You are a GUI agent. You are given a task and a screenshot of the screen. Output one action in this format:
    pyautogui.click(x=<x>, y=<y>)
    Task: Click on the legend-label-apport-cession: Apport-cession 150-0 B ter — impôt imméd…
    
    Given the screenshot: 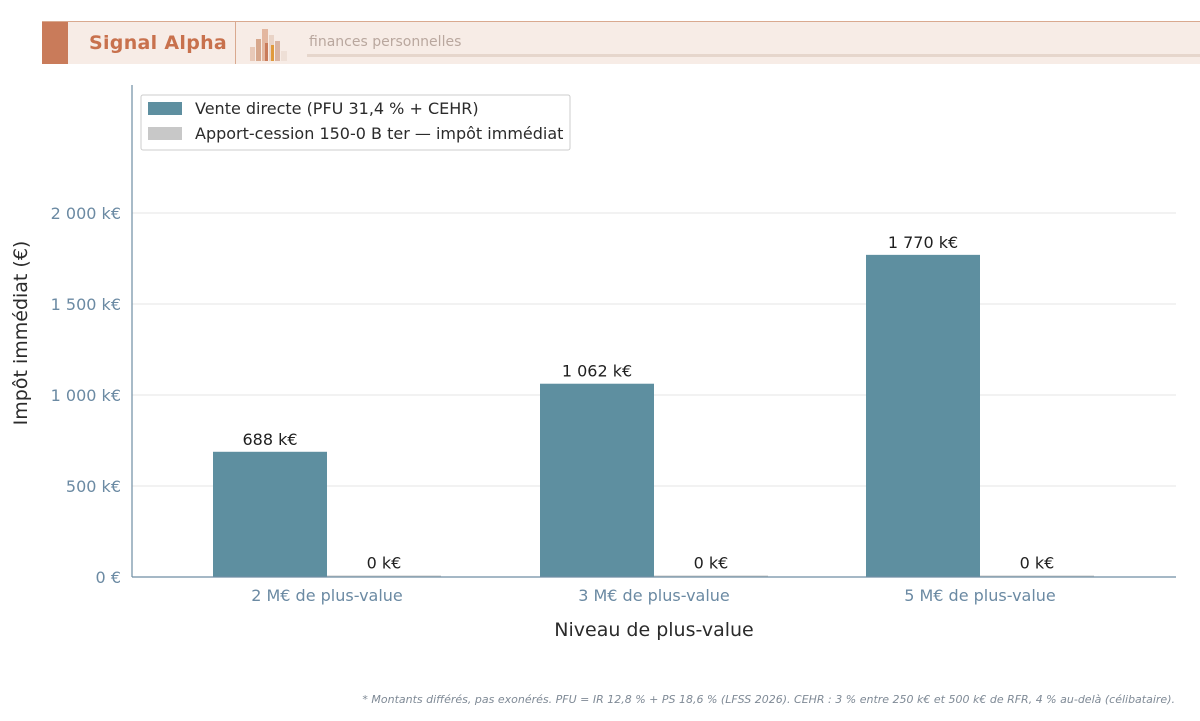 What is the action you would take?
    pyautogui.click(x=379, y=133)
    